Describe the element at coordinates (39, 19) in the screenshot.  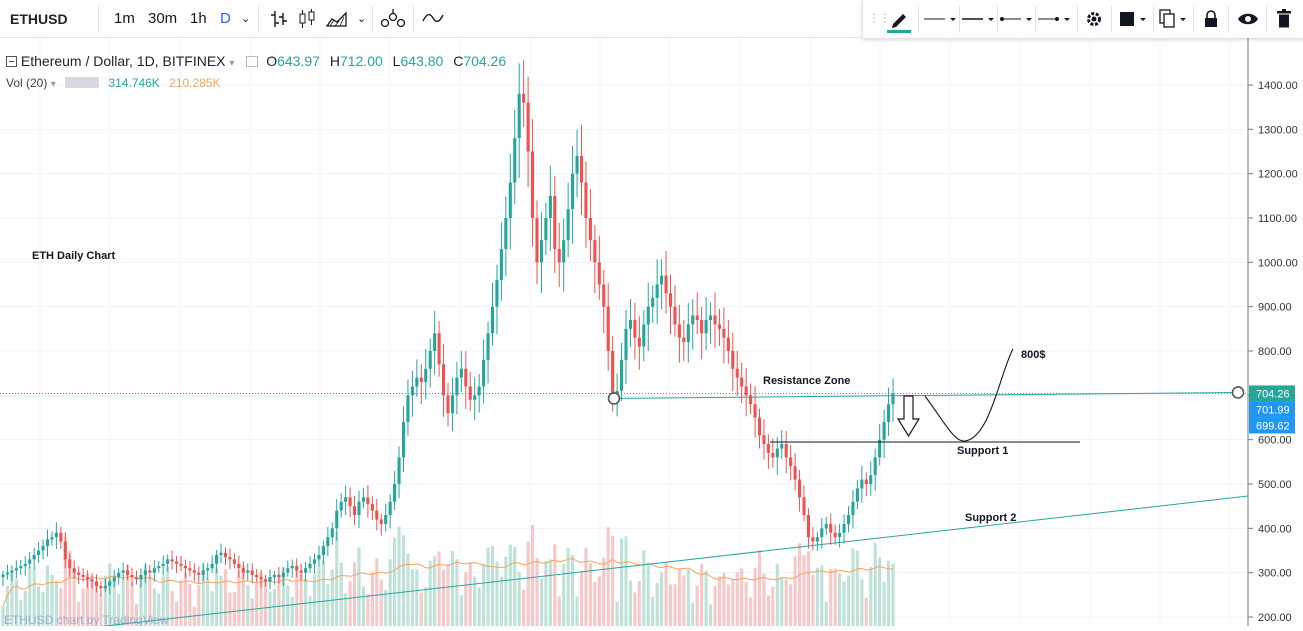
I see `symbol-search: ETHUSD` at that location.